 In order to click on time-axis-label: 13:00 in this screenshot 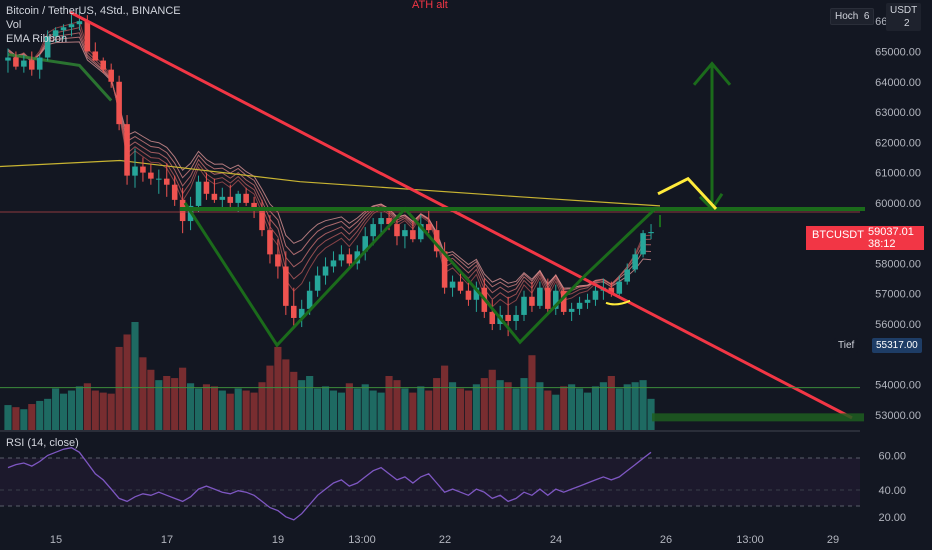, I will do `click(362, 540)`.